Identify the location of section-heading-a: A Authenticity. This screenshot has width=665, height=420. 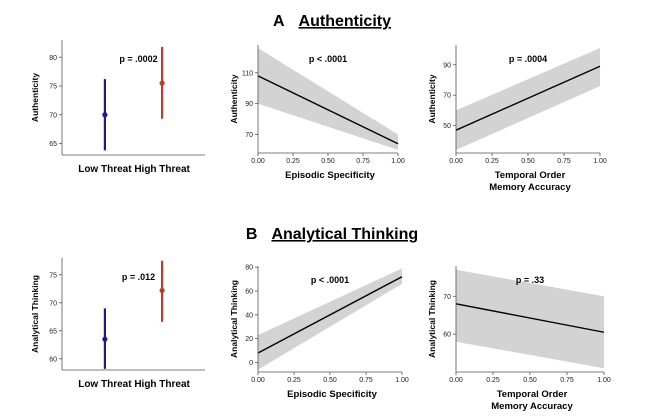
(332, 21).